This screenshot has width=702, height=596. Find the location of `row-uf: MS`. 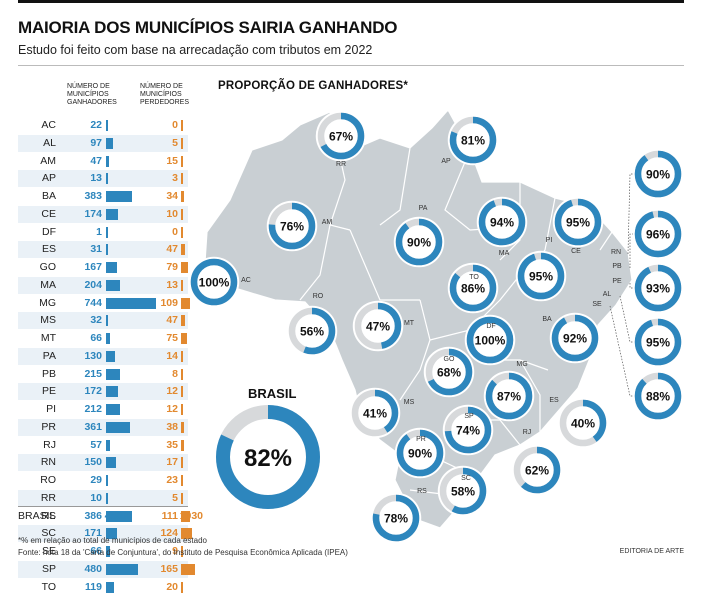

row-uf: MS is located at coordinates (48, 320).